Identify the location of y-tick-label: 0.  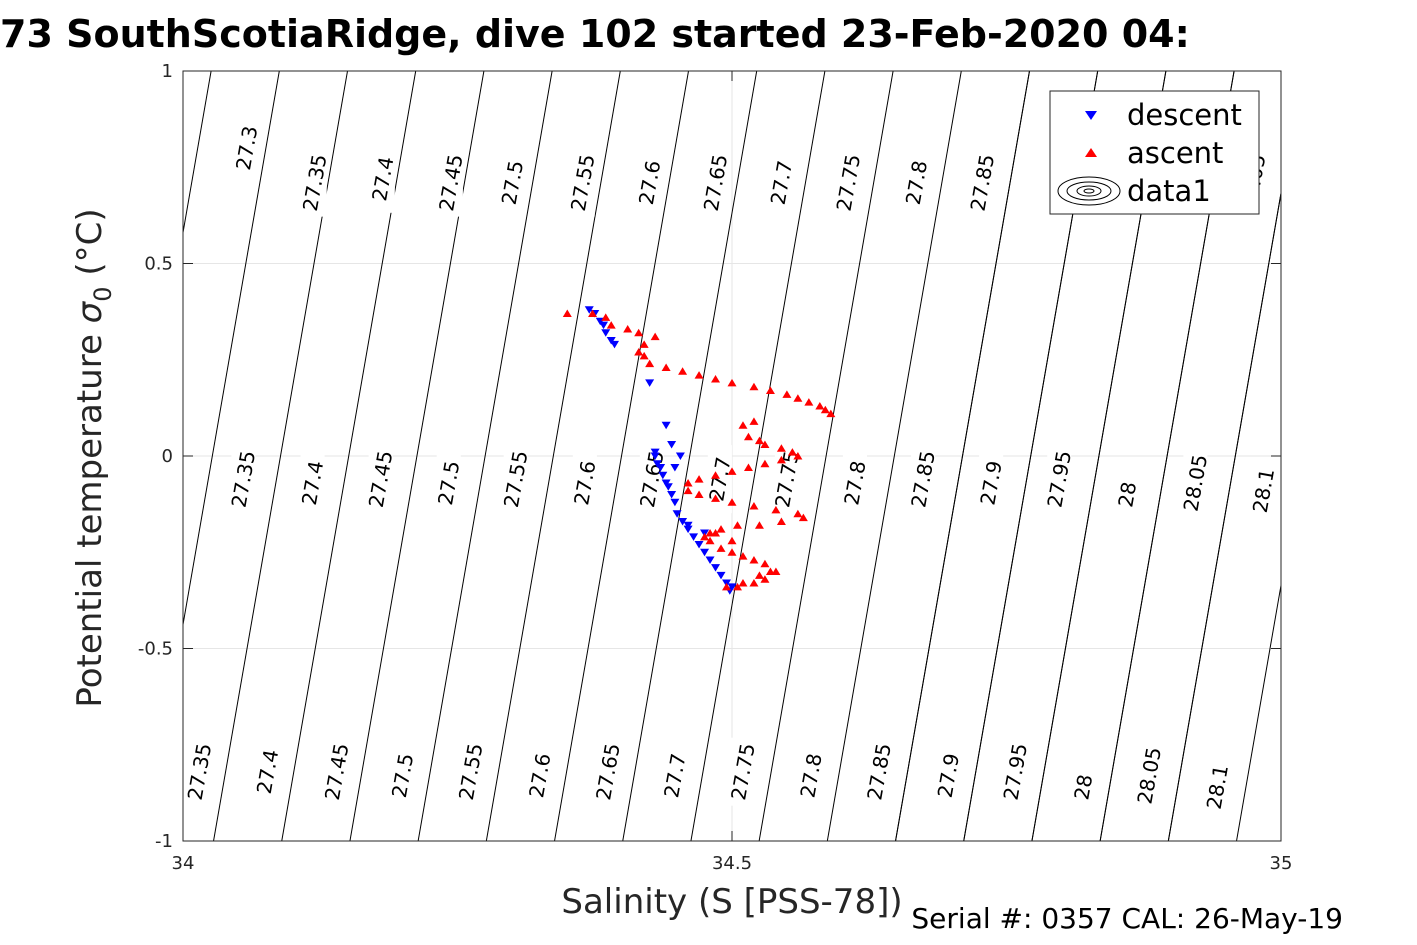
(167, 456).